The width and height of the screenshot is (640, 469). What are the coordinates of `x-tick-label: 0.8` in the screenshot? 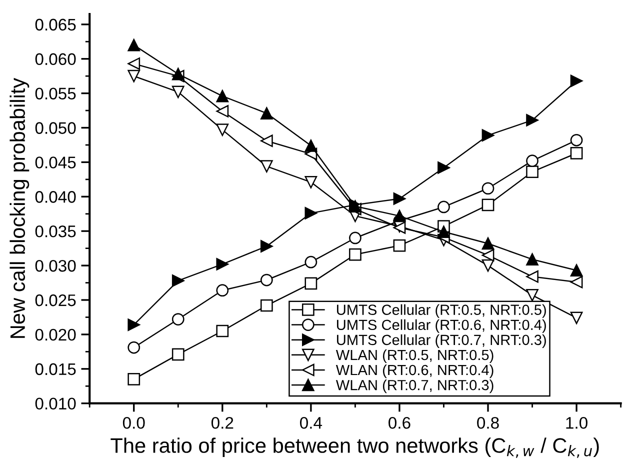 It's located at (488, 422).